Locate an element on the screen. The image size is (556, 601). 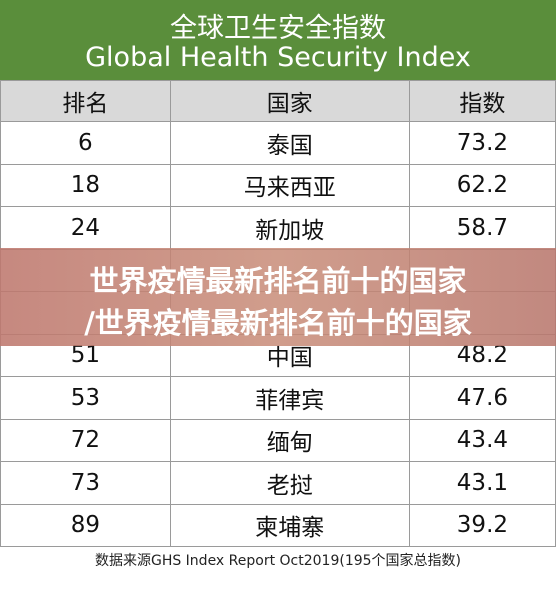
overlay-text: /世界疫情最新排名前十的国家 is located at coordinates (278, 323).